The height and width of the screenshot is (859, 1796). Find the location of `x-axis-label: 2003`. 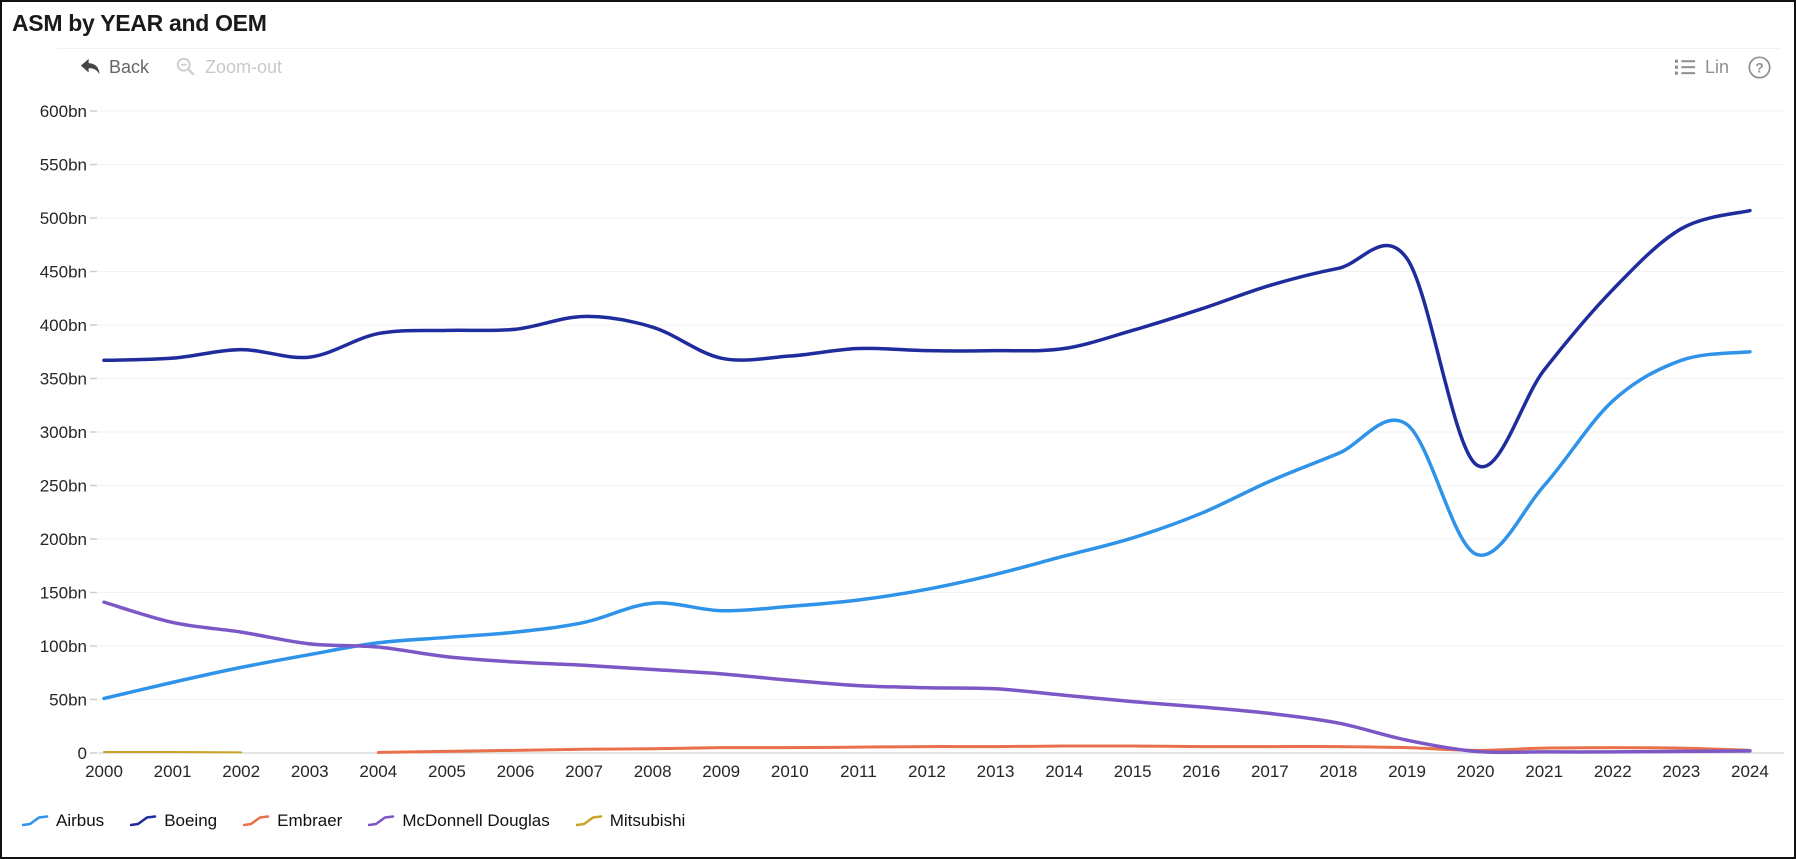

x-axis-label: 2003 is located at coordinates (310, 771).